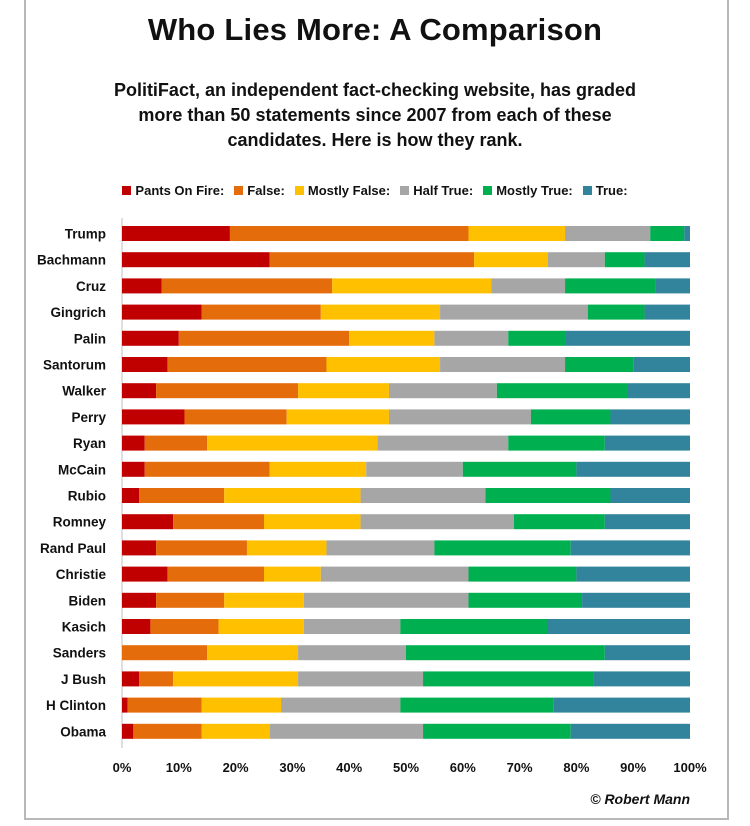 The image size is (750, 826). What do you see at coordinates (576, 767) in the screenshot?
I see `x-tick-label: 80%` at bounding box center [576, 767].